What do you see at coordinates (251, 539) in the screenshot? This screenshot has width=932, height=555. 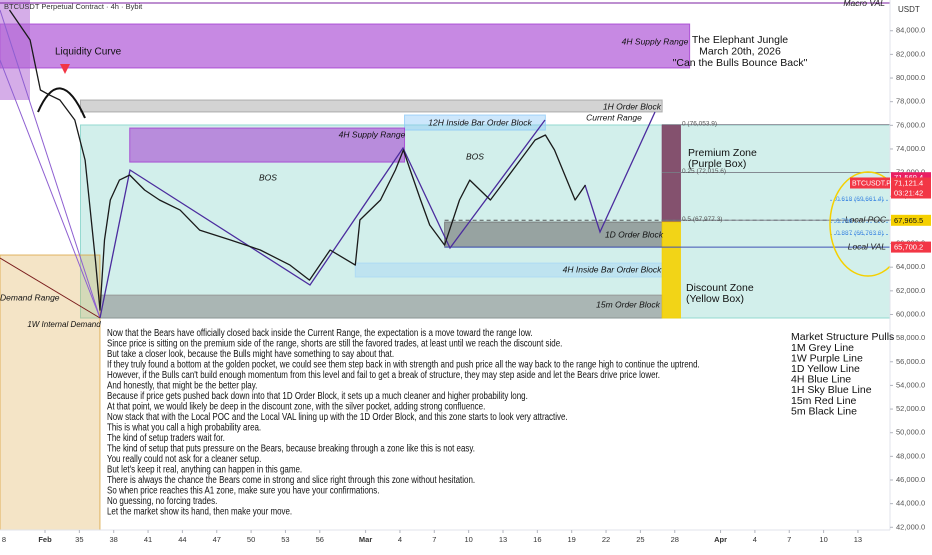 I see `x-tick-label: 50` at bounding box center [251, 539].